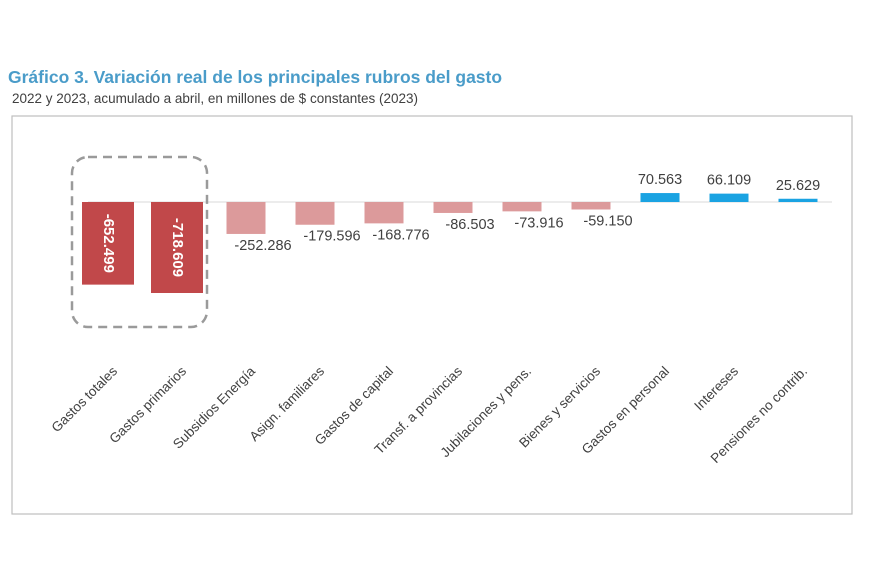  Describe the element at coordinates (331, 237) in the screenshot. I see `data-label-3: -179.596` at that location.